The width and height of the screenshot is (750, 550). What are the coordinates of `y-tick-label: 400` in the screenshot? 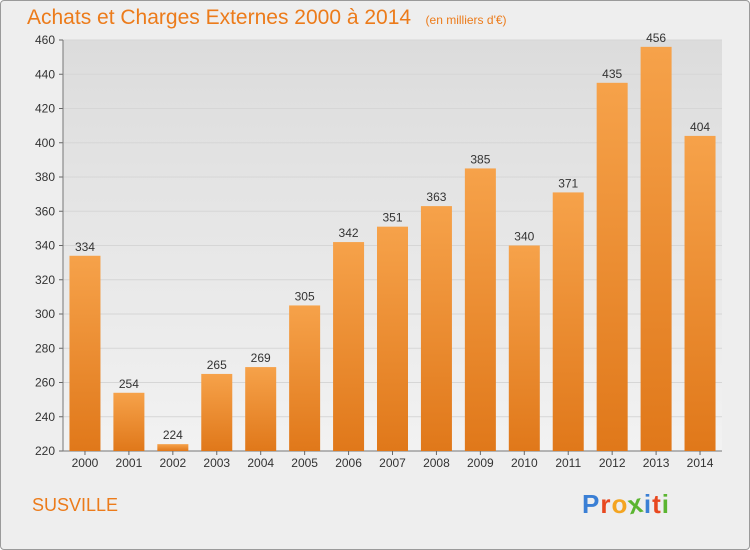 It's located at (45, 143).